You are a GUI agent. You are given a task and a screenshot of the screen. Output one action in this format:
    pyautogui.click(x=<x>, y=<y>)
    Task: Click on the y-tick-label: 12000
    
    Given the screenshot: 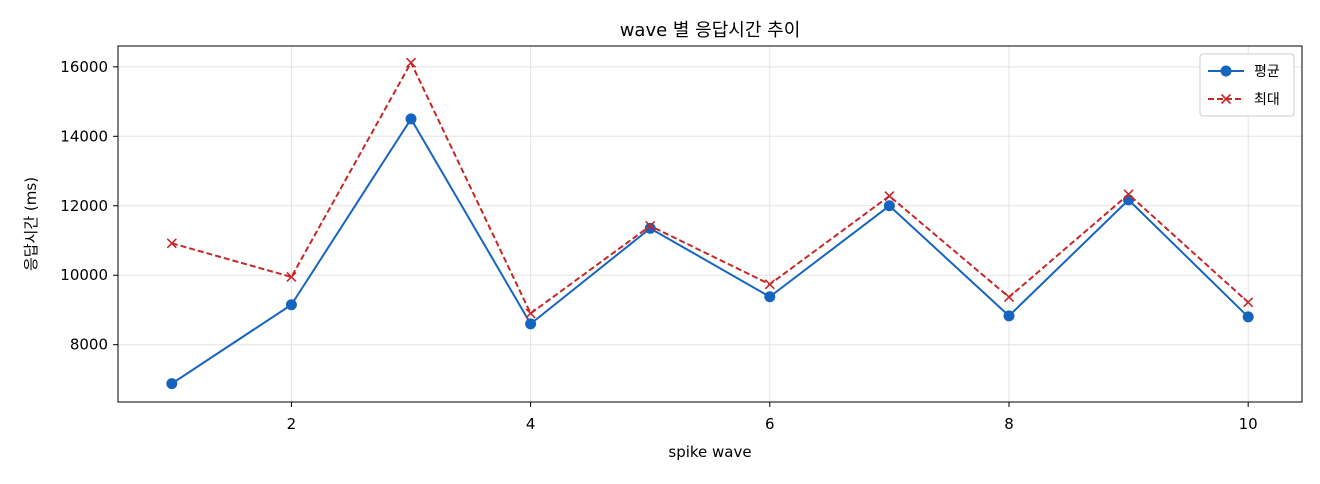 What is the action you would take?
    pyautogui.click(x=84, y=206)
    